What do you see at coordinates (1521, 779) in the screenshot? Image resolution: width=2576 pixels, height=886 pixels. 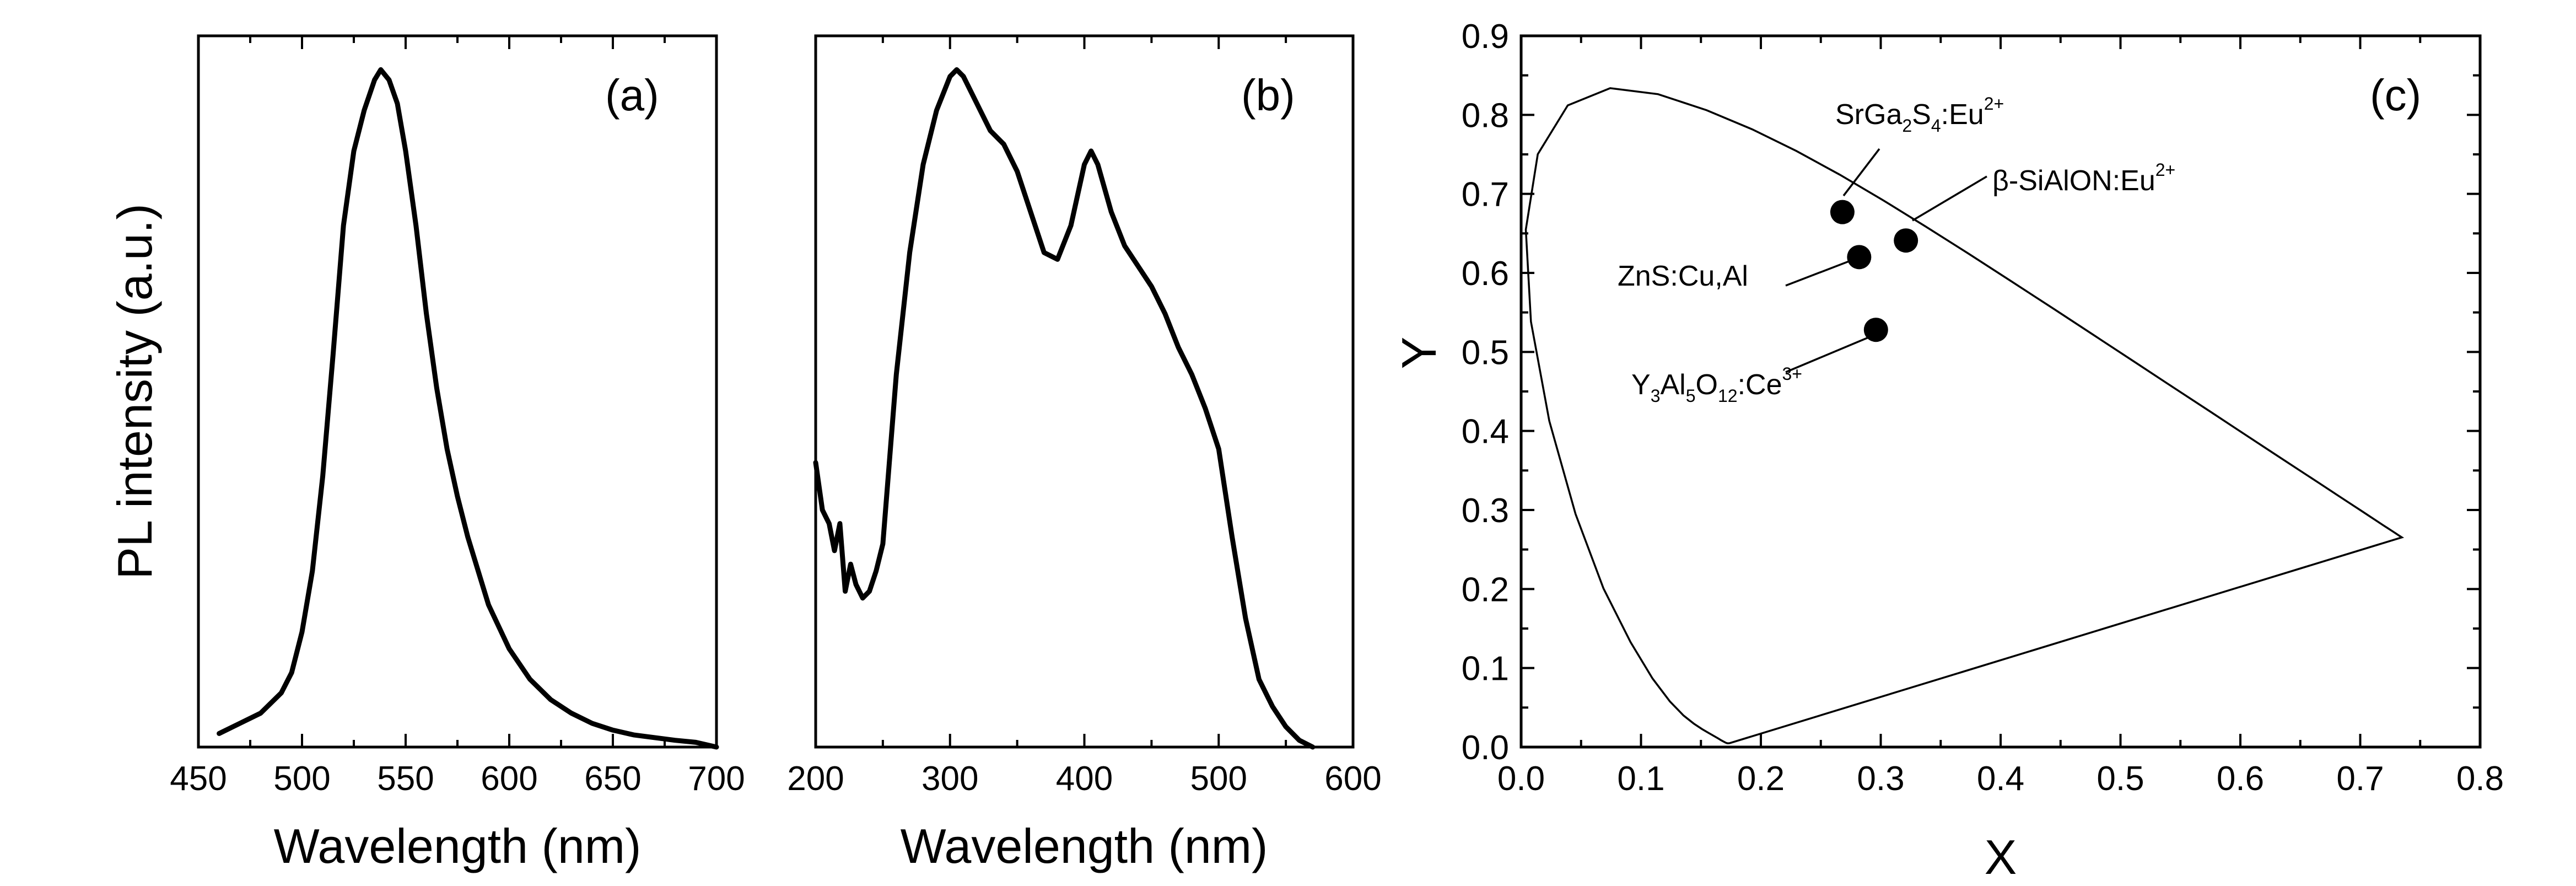 I see `x-tick-label: 0.0` at bounding box center [1521, 779].